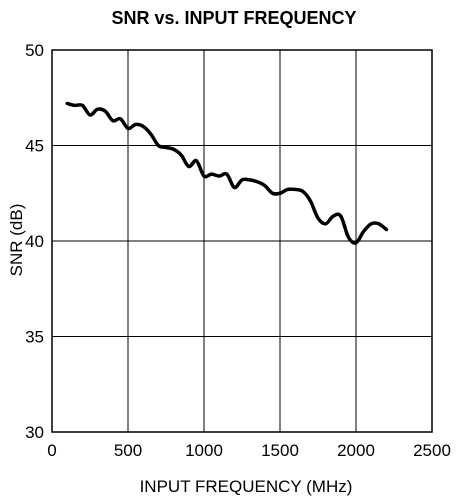 This screenshot has height=501, width=468. I want to click on x-tick-label: 2000, so click(356, 450).